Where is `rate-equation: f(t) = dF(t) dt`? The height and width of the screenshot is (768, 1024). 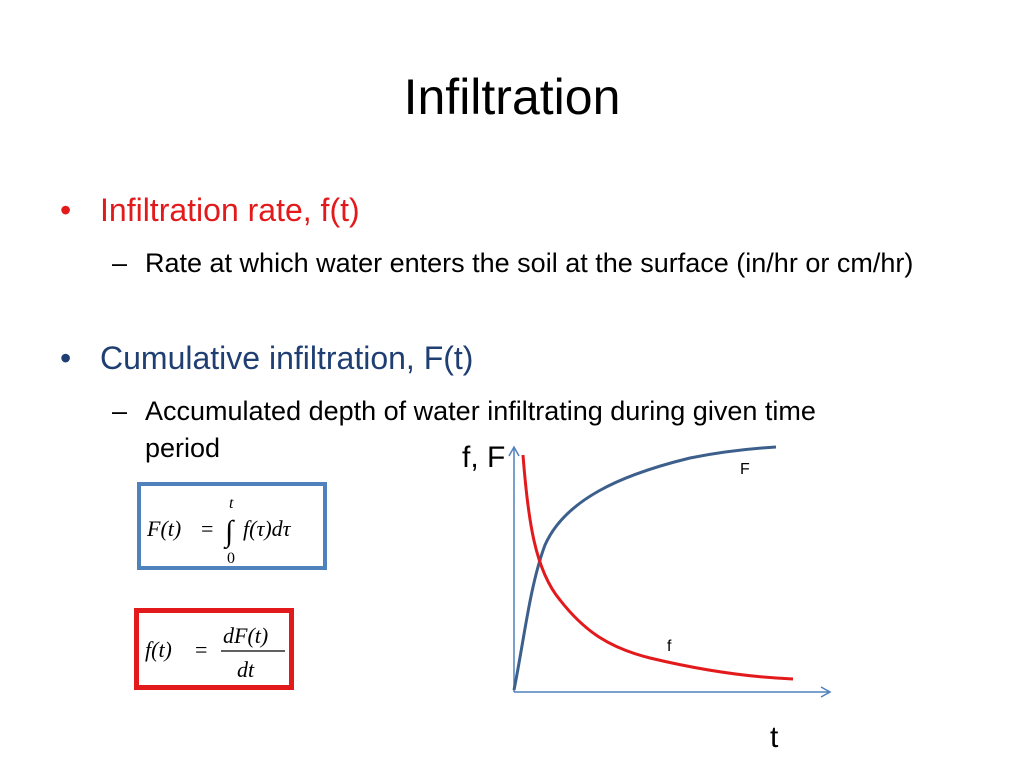
rate-equation: f(t) = dF(t) dt is located at coordinates (215, 652).